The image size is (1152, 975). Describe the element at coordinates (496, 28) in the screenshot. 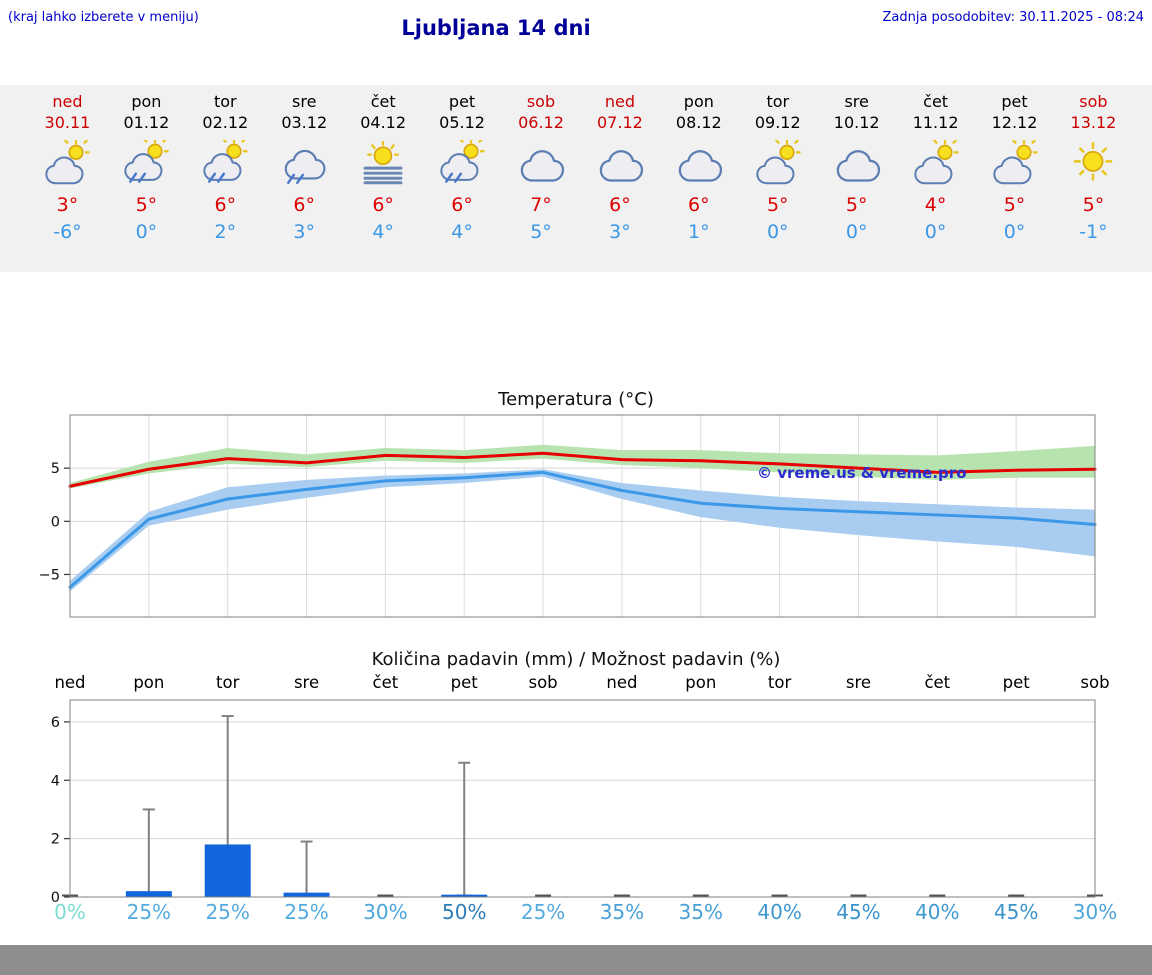

I see `page-title: Ljubljana 14 dni` at that location.